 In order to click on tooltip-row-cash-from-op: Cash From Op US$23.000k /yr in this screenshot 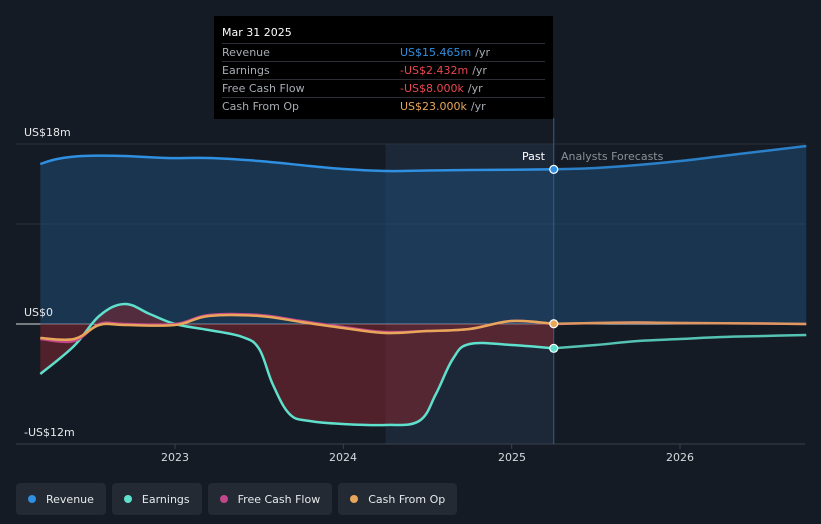, I will do `click(383, 106)`.